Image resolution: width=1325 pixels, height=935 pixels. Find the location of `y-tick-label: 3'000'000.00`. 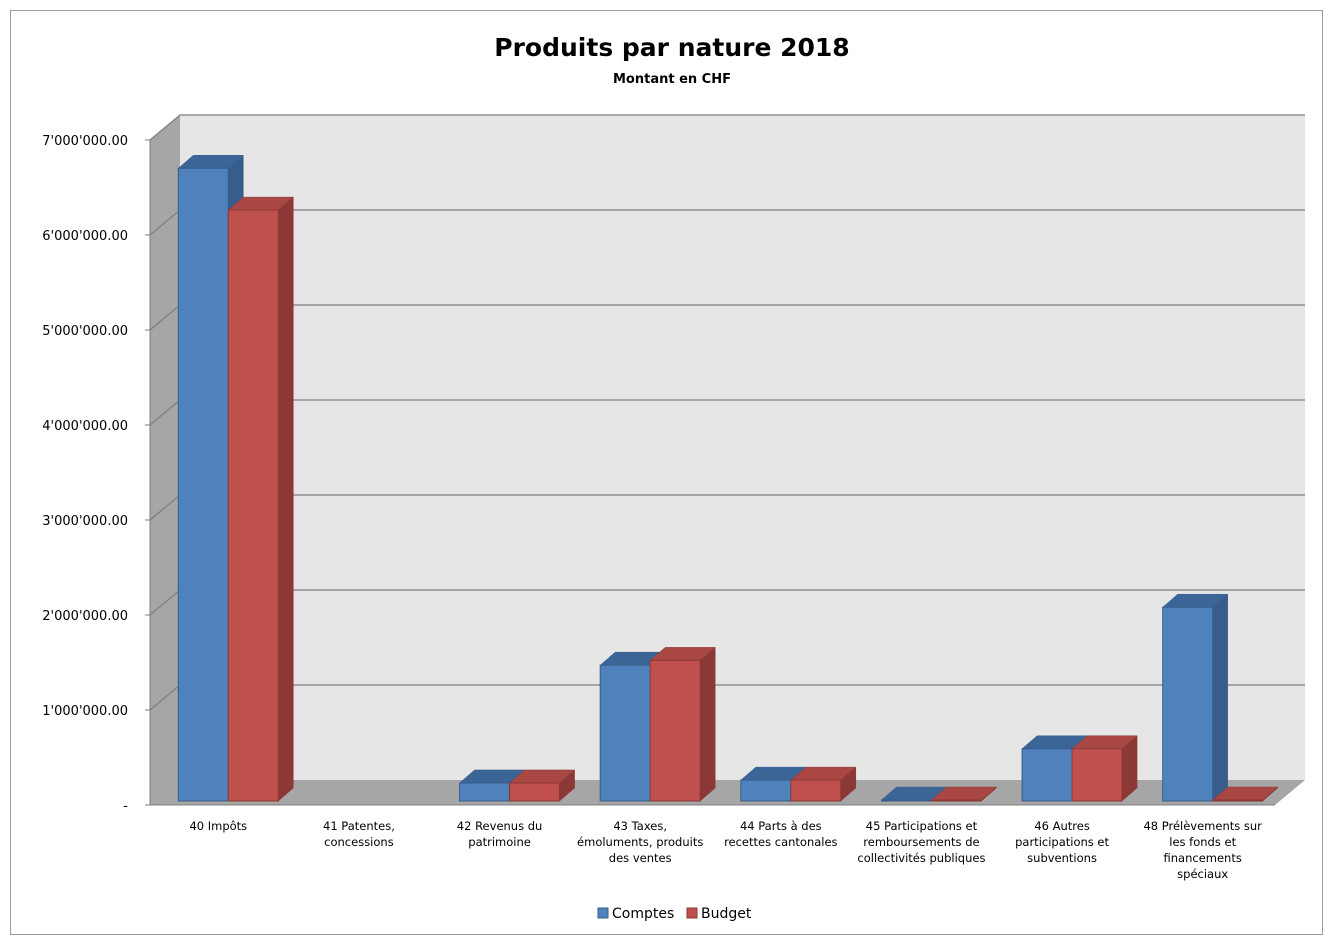

y-tick-label: 3'000'000.00 is located at coordinates (85, 521).